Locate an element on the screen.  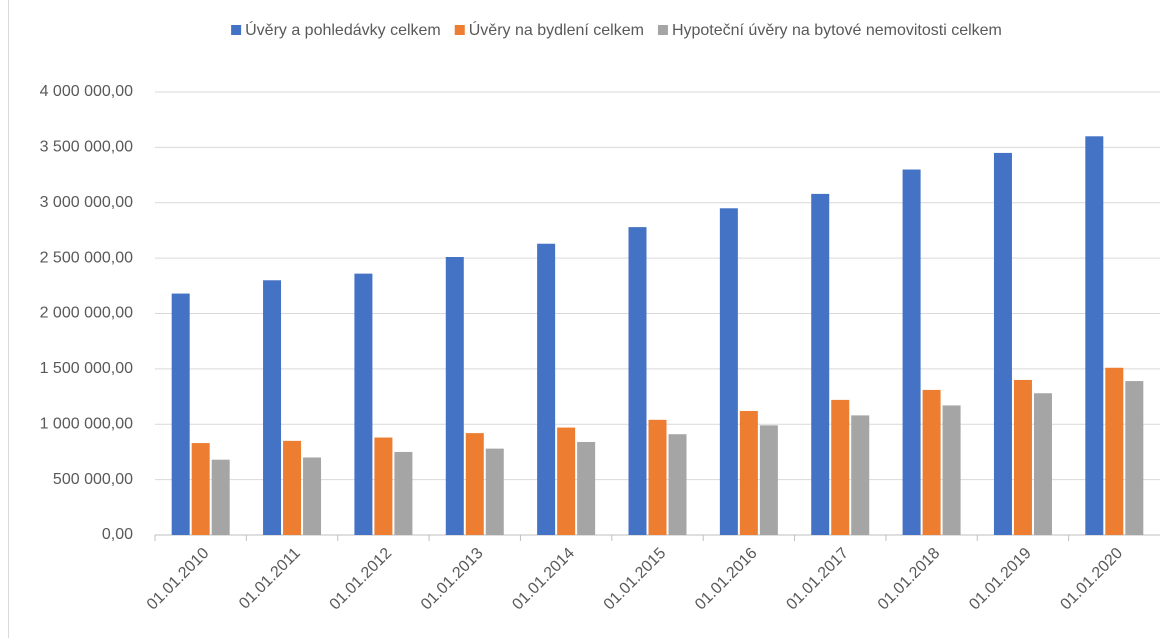
x-tick-label: 01.01.2014 is located at coordinates (543, 579).